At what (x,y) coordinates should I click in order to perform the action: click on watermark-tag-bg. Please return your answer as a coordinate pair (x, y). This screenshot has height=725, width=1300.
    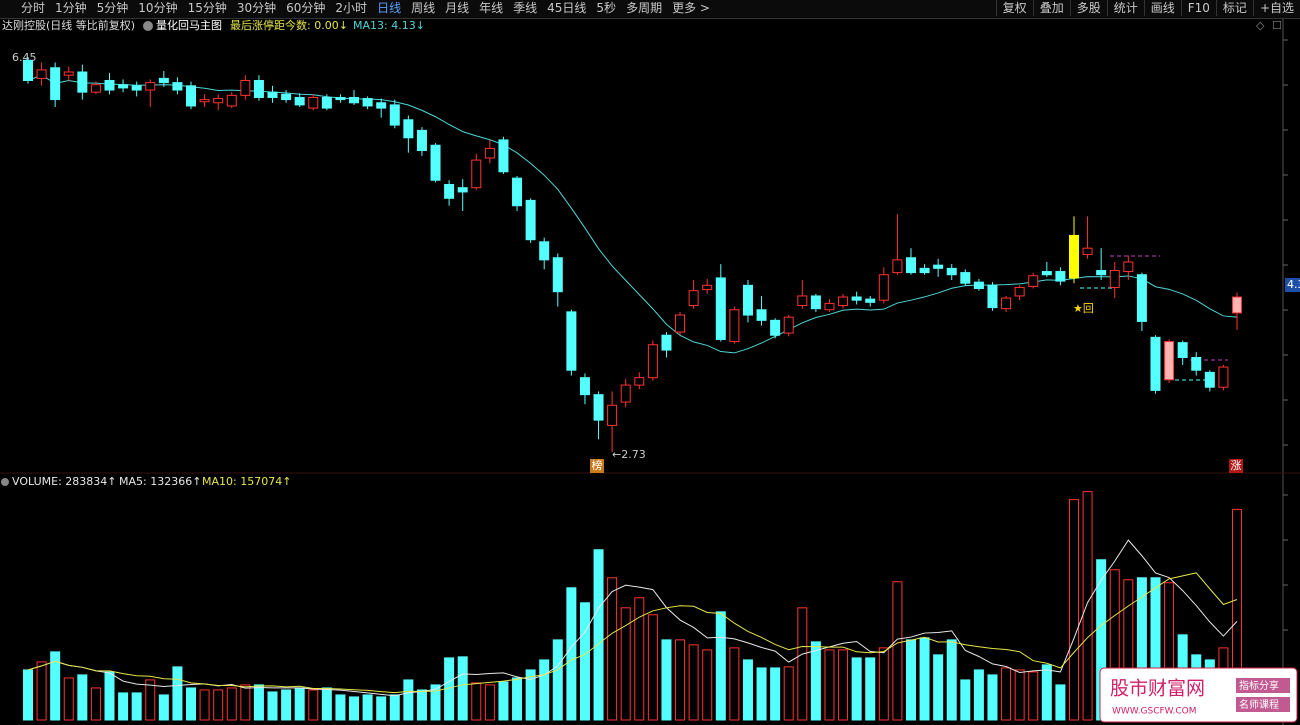
    Looking at the image, I should click on (1263, 704).